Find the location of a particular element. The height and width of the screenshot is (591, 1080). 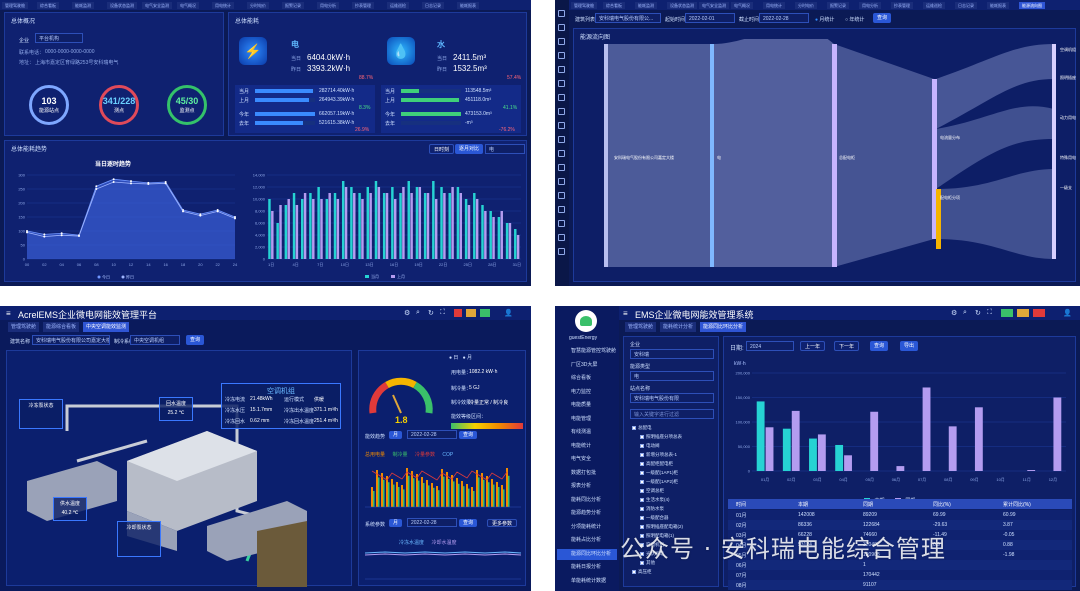

tab-item: 能源流向图 is located at coordinates (1032, 5).